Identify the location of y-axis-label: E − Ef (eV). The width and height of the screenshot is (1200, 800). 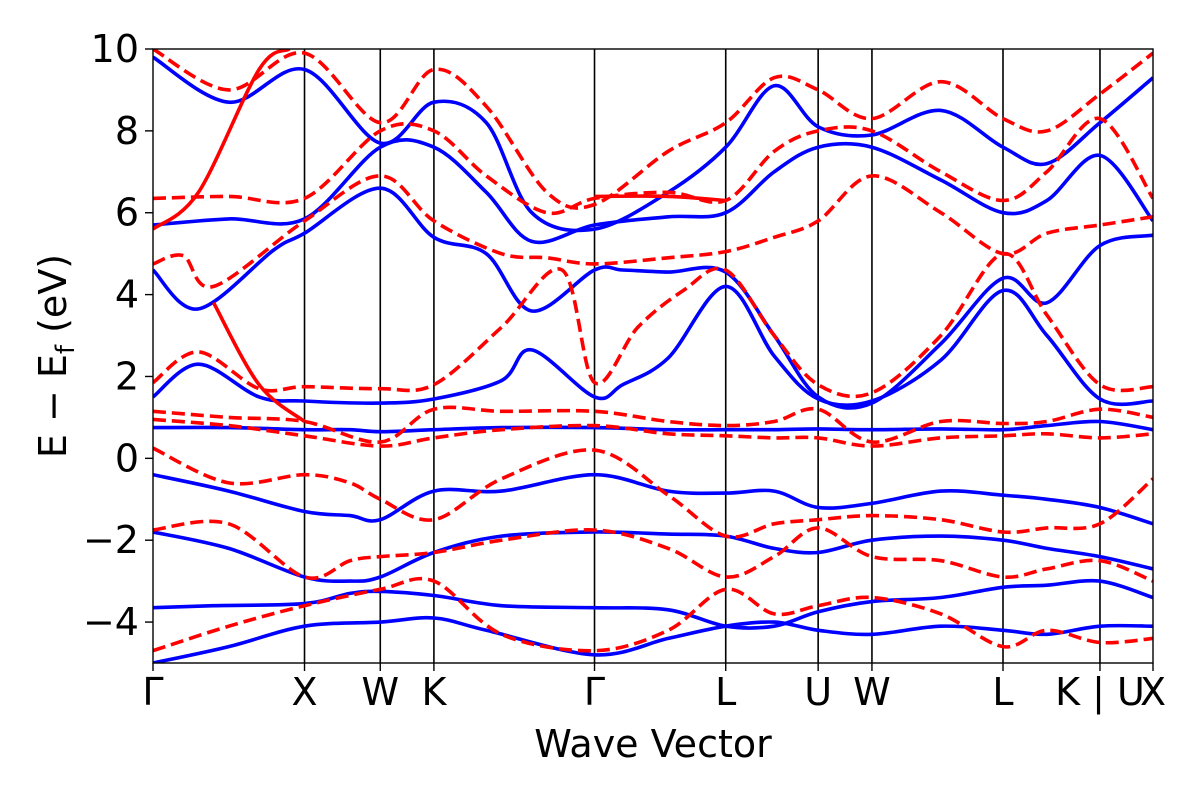
(56, 356).